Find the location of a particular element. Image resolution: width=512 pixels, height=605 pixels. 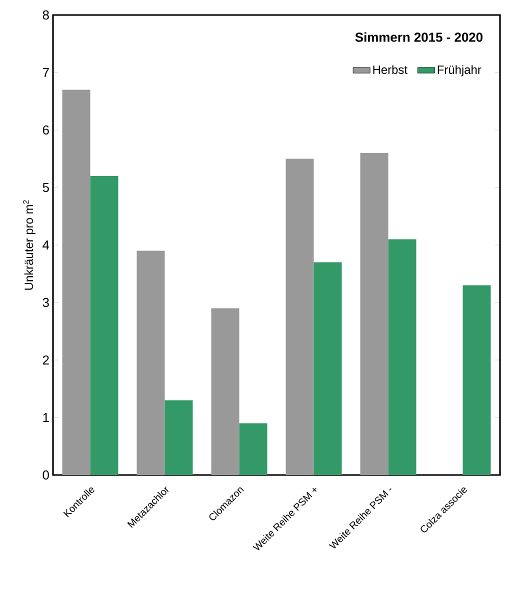

y-tick-label: 7 is located at coordinates (45, 72).